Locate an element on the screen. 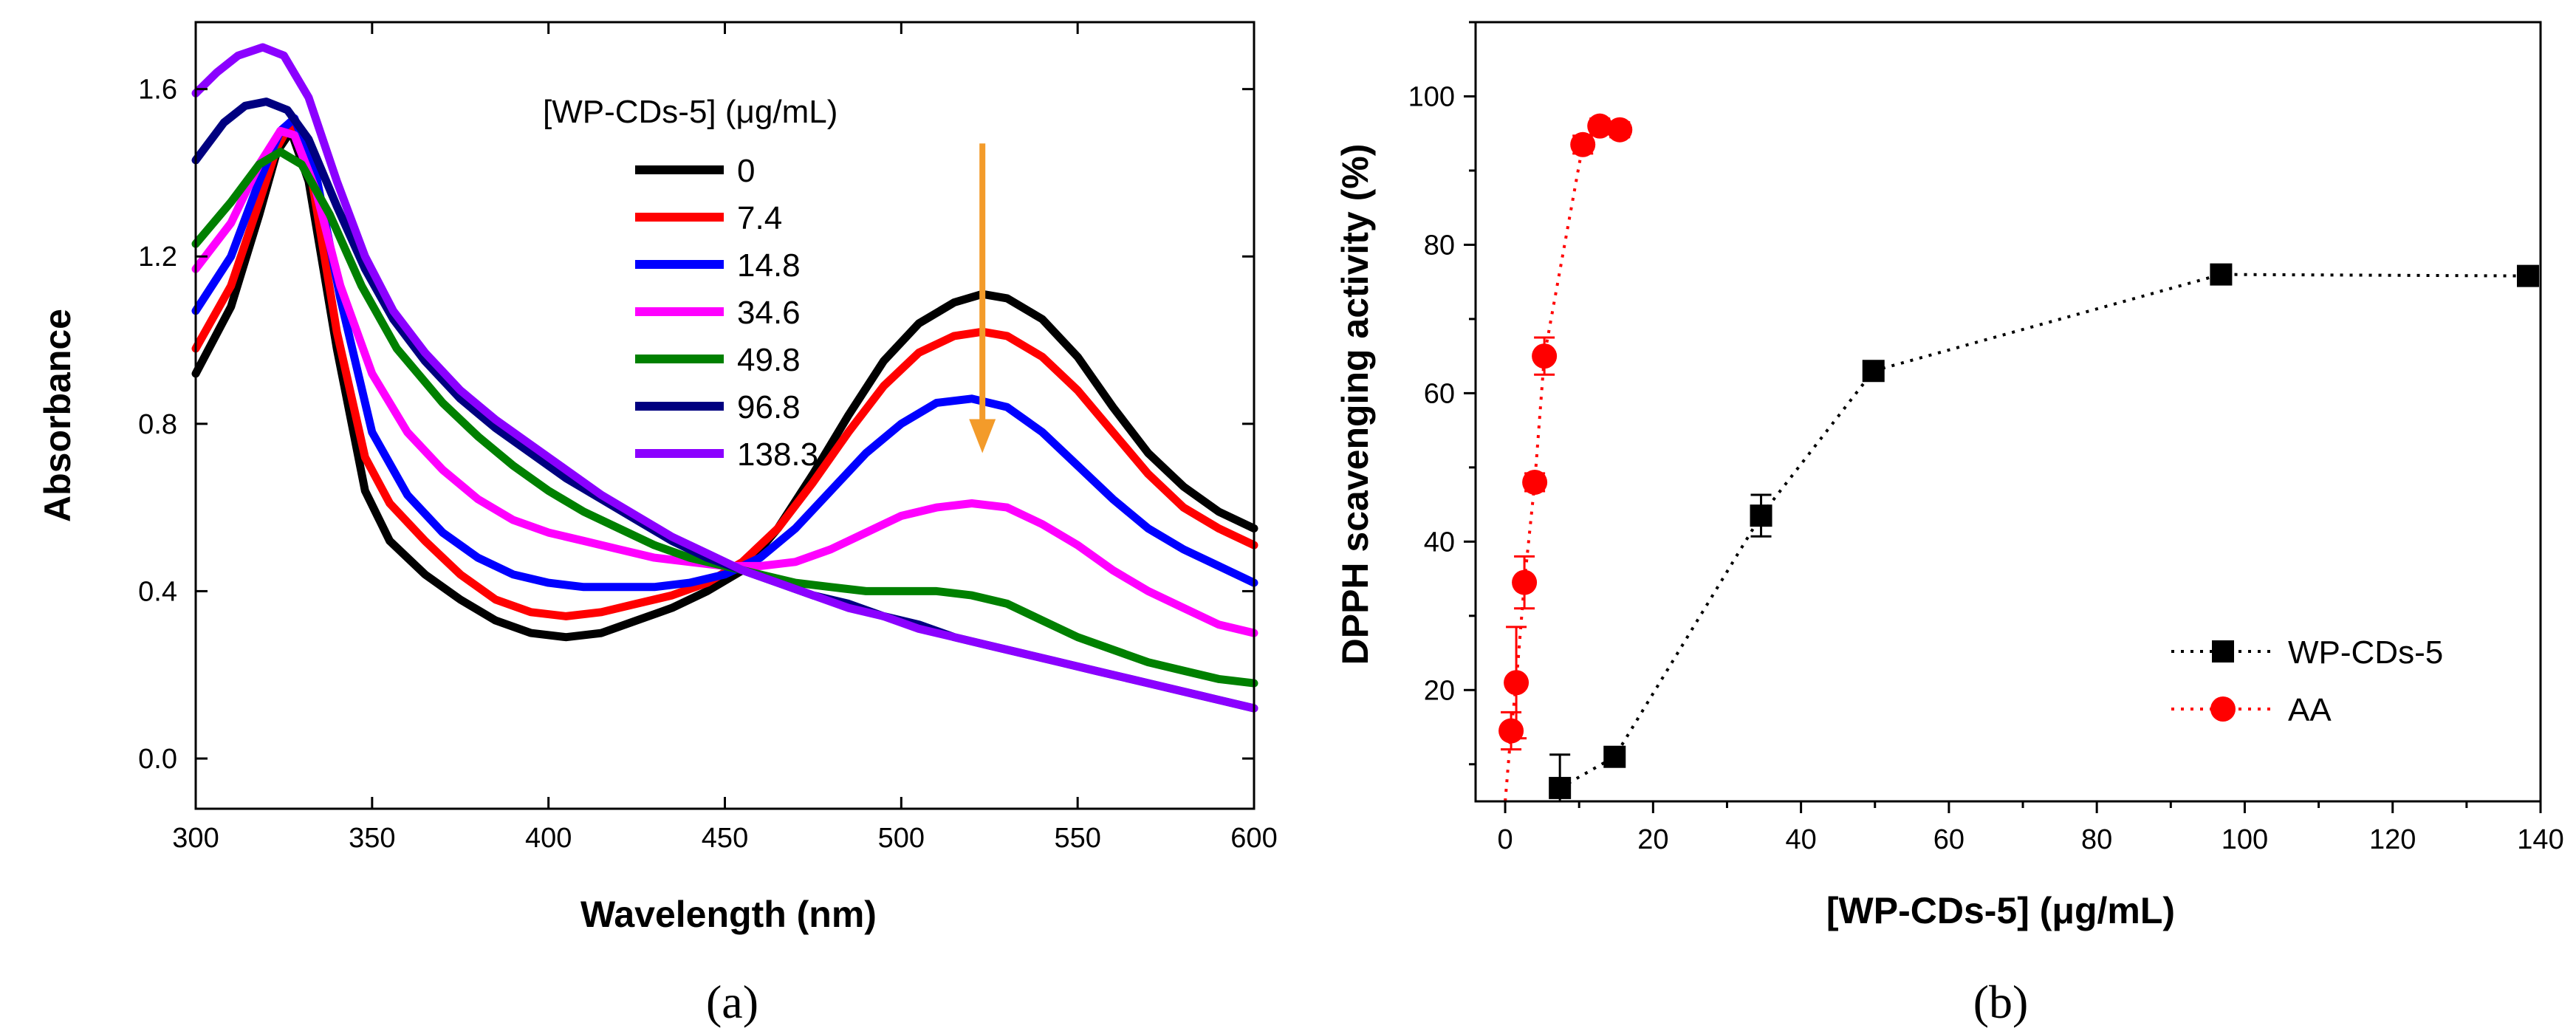  y-tick-label: 80 is located at coordinates (1439, 245).